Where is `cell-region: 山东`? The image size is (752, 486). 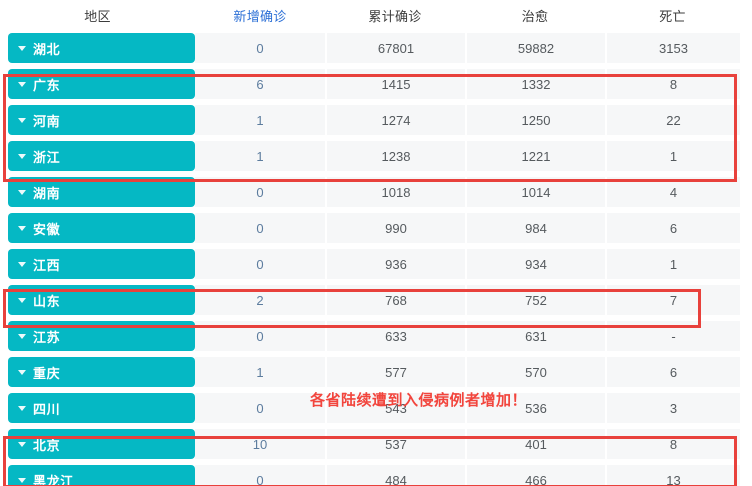
cell-region: 山东 is located at coordinates (97, 300).